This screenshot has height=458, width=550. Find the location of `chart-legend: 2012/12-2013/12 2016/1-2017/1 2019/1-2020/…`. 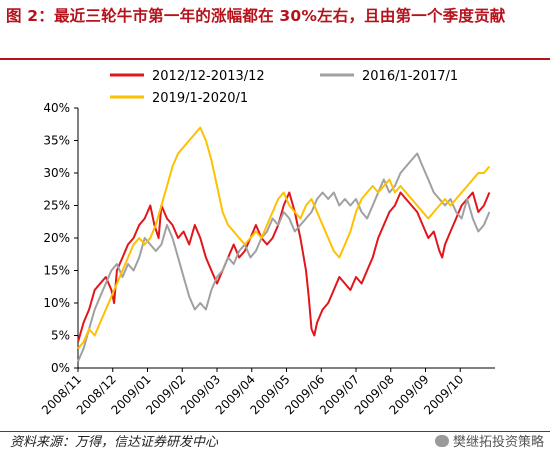

chart-legend: 2012/12-2013/12 2016/1-2017/1 2019/1-2020/… is located at coordinates (284, 87).